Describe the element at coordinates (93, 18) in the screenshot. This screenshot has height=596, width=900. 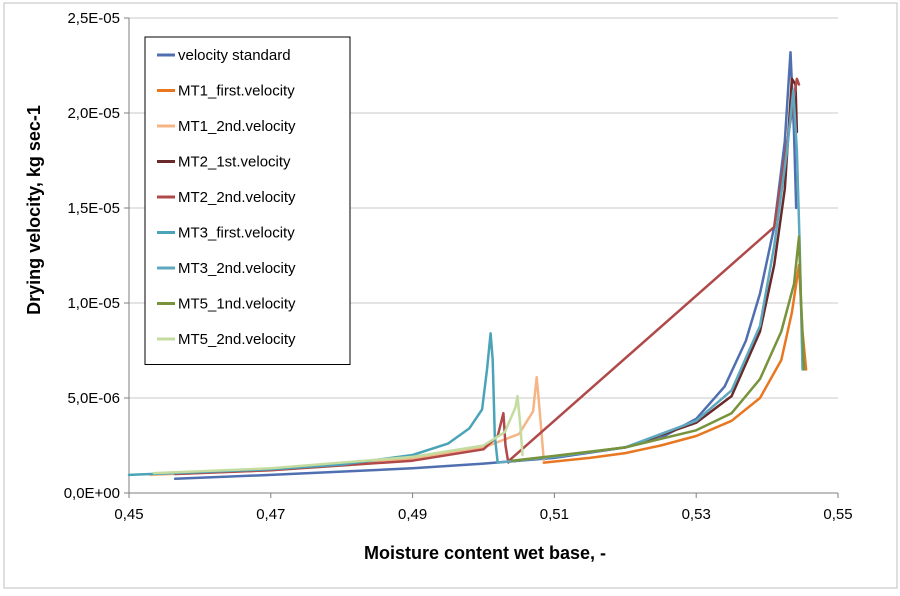
I see `y-tick-label: 2,5E-05` at that location.